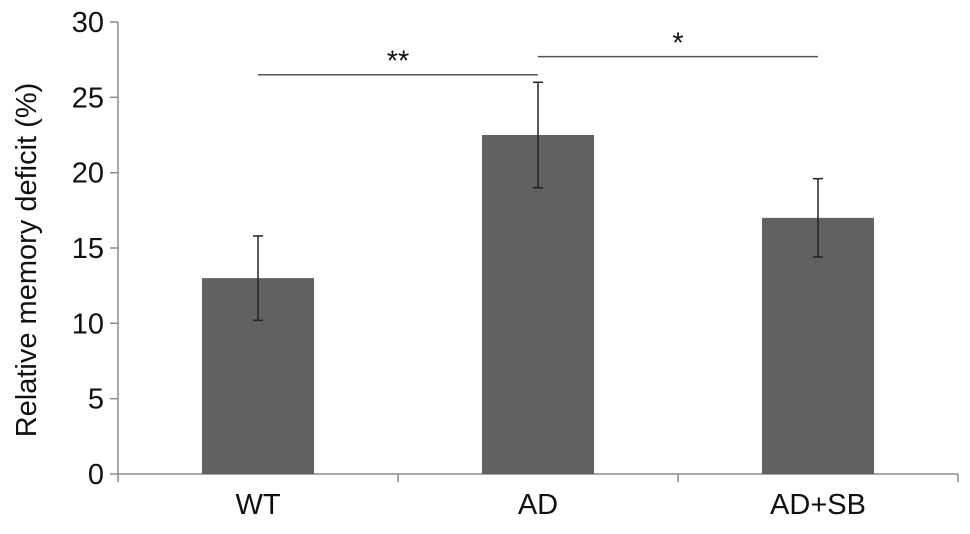  Describe the element at coordinates (88, 174) in the screenshot. I see `y-tick-label: 20` at that location.